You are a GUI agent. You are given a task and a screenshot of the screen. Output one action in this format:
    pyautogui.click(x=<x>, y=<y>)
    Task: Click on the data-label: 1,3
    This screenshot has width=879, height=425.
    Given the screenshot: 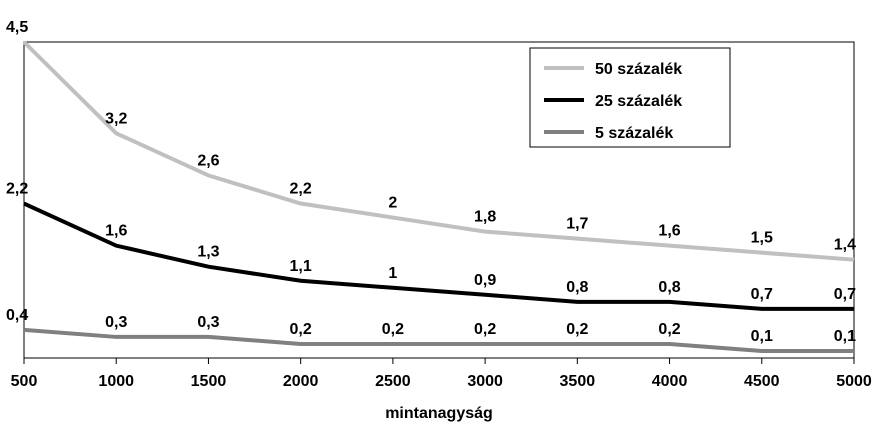 What is the action you would take?
    pyautogui.click(x=208, y=252)
    